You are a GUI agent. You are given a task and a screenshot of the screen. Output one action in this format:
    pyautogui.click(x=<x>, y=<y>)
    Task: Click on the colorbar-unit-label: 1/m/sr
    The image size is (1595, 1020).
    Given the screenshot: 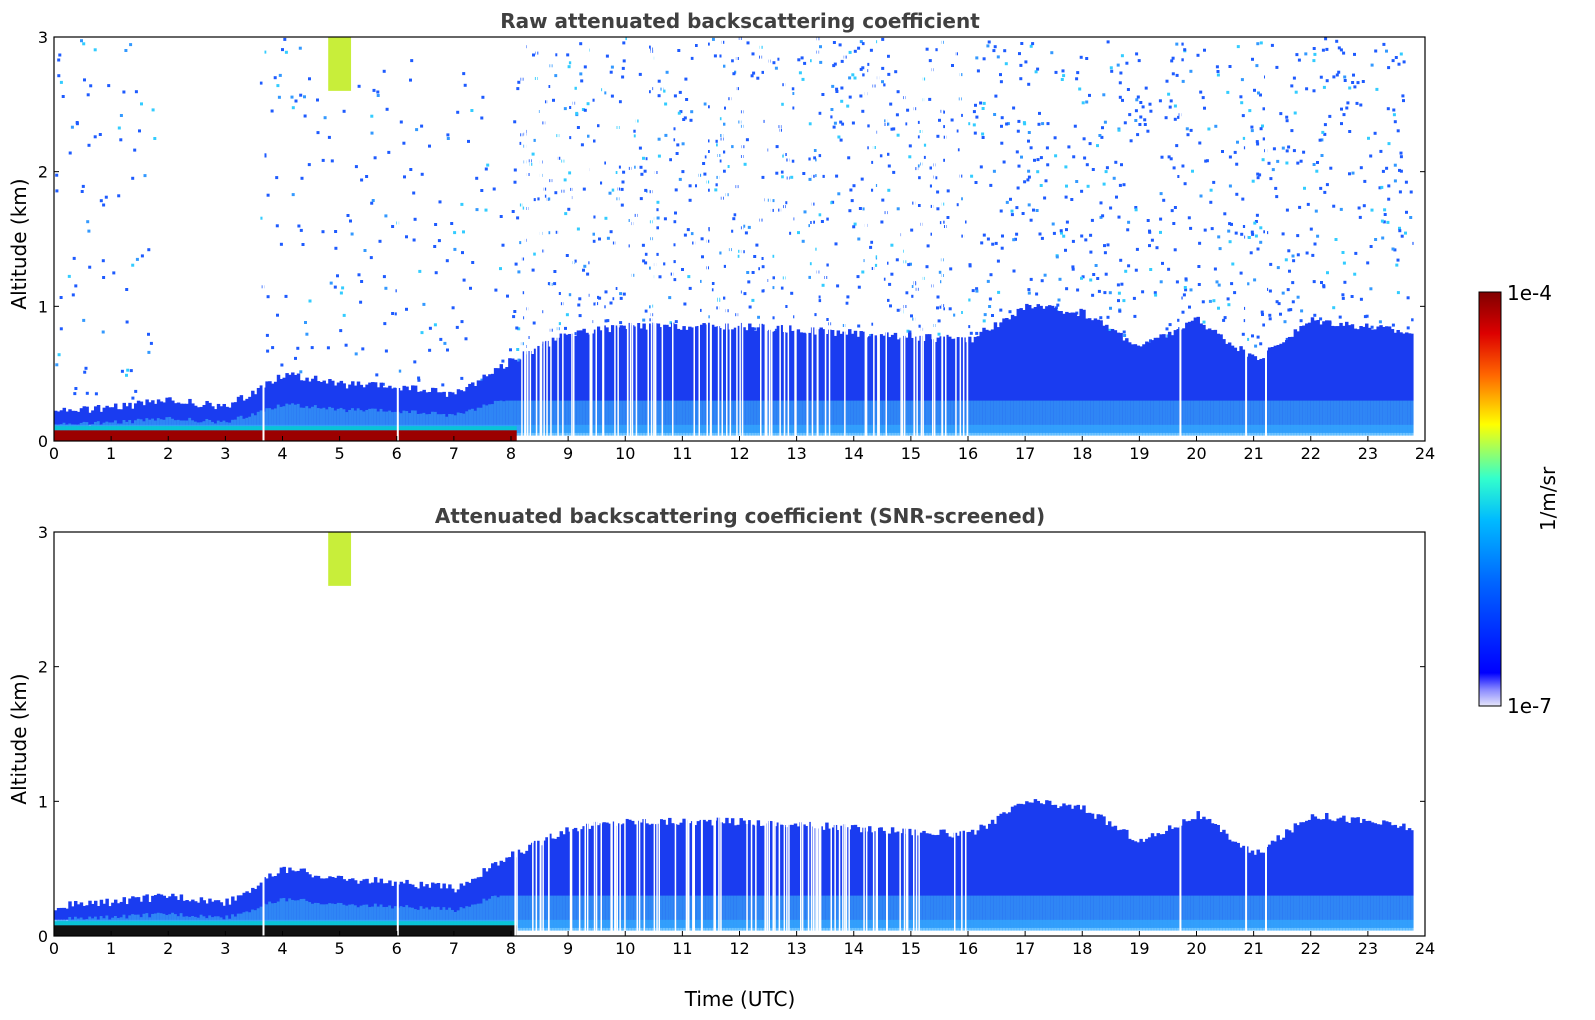 What is the action you would take?
    pyautogui.click(x=1548, y=498)
    